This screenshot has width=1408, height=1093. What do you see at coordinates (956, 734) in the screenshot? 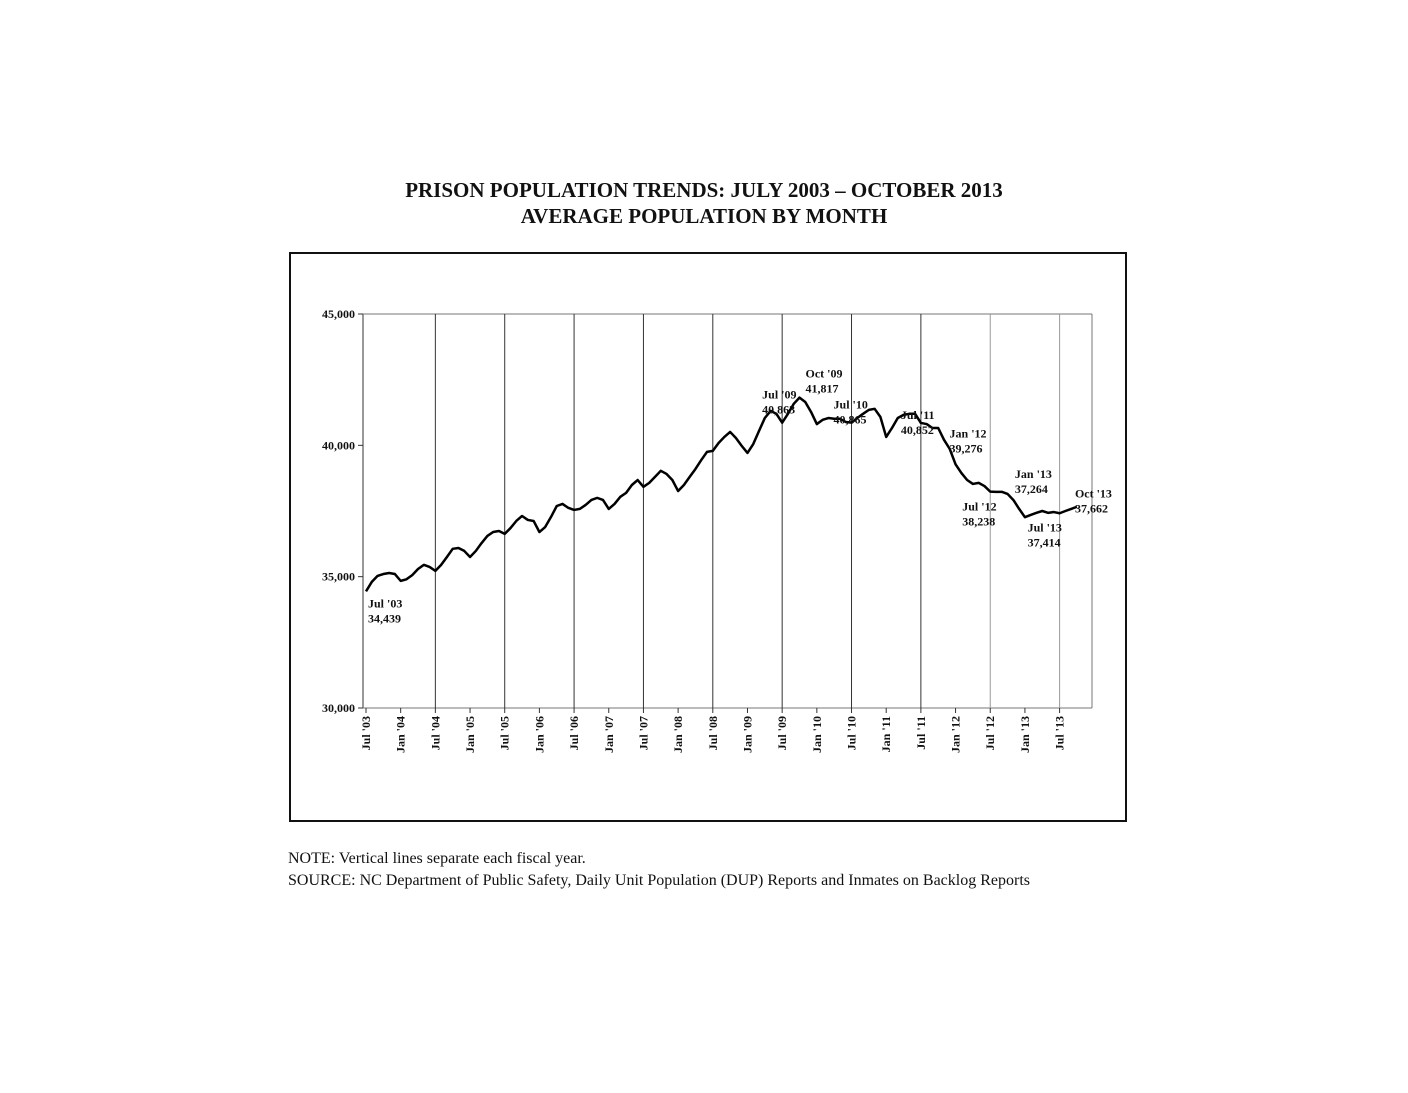
I see `x-tick-label: Jan '12` at bounding box center [956, 734].